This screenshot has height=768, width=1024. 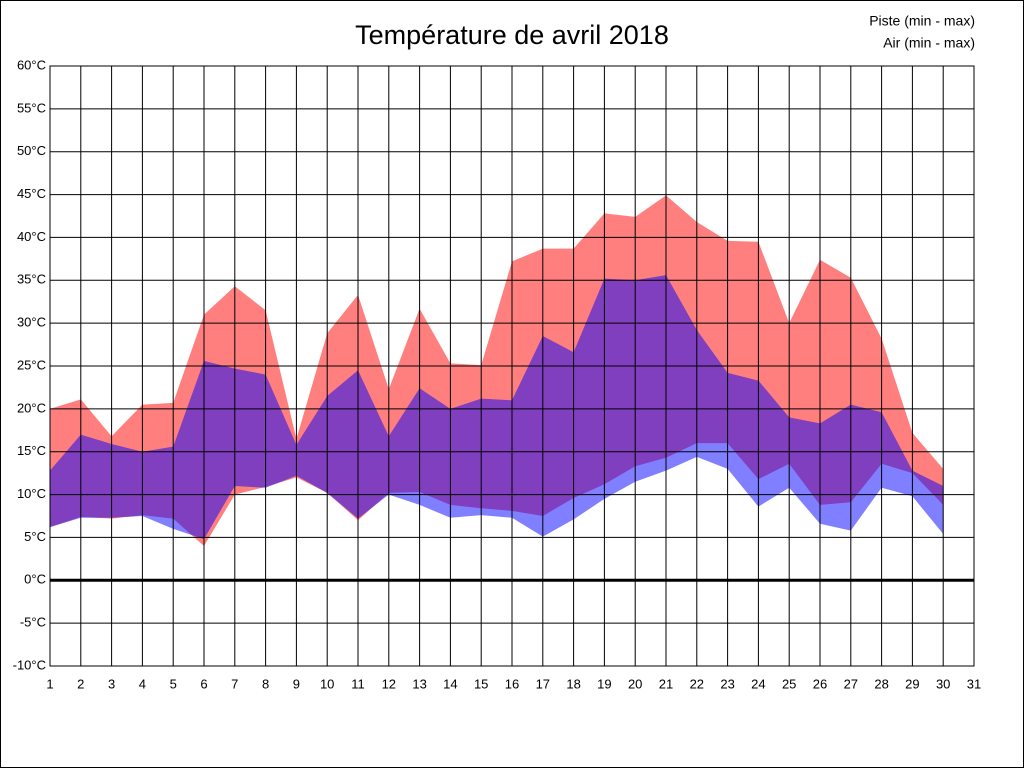 I want to click on y-tick-label: 35°C, so click(x=31, y=279).